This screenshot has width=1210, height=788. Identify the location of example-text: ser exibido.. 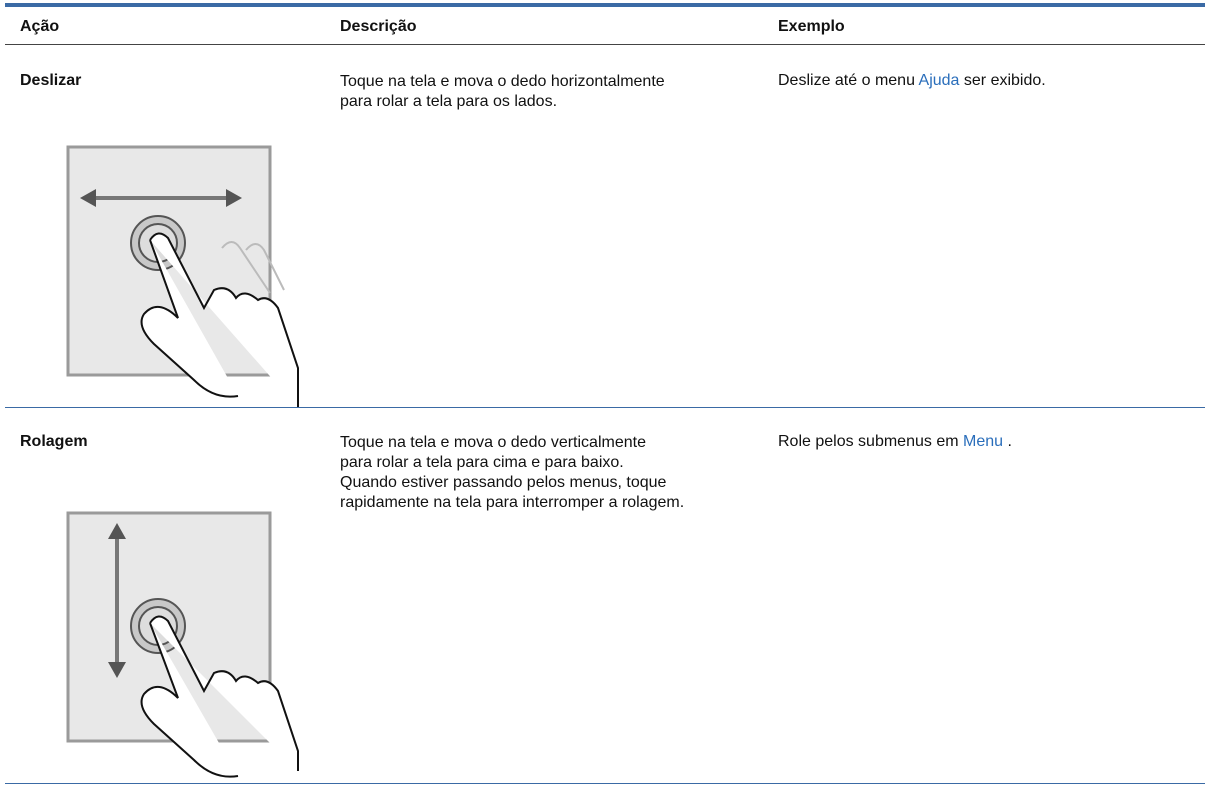
(1004, 80).